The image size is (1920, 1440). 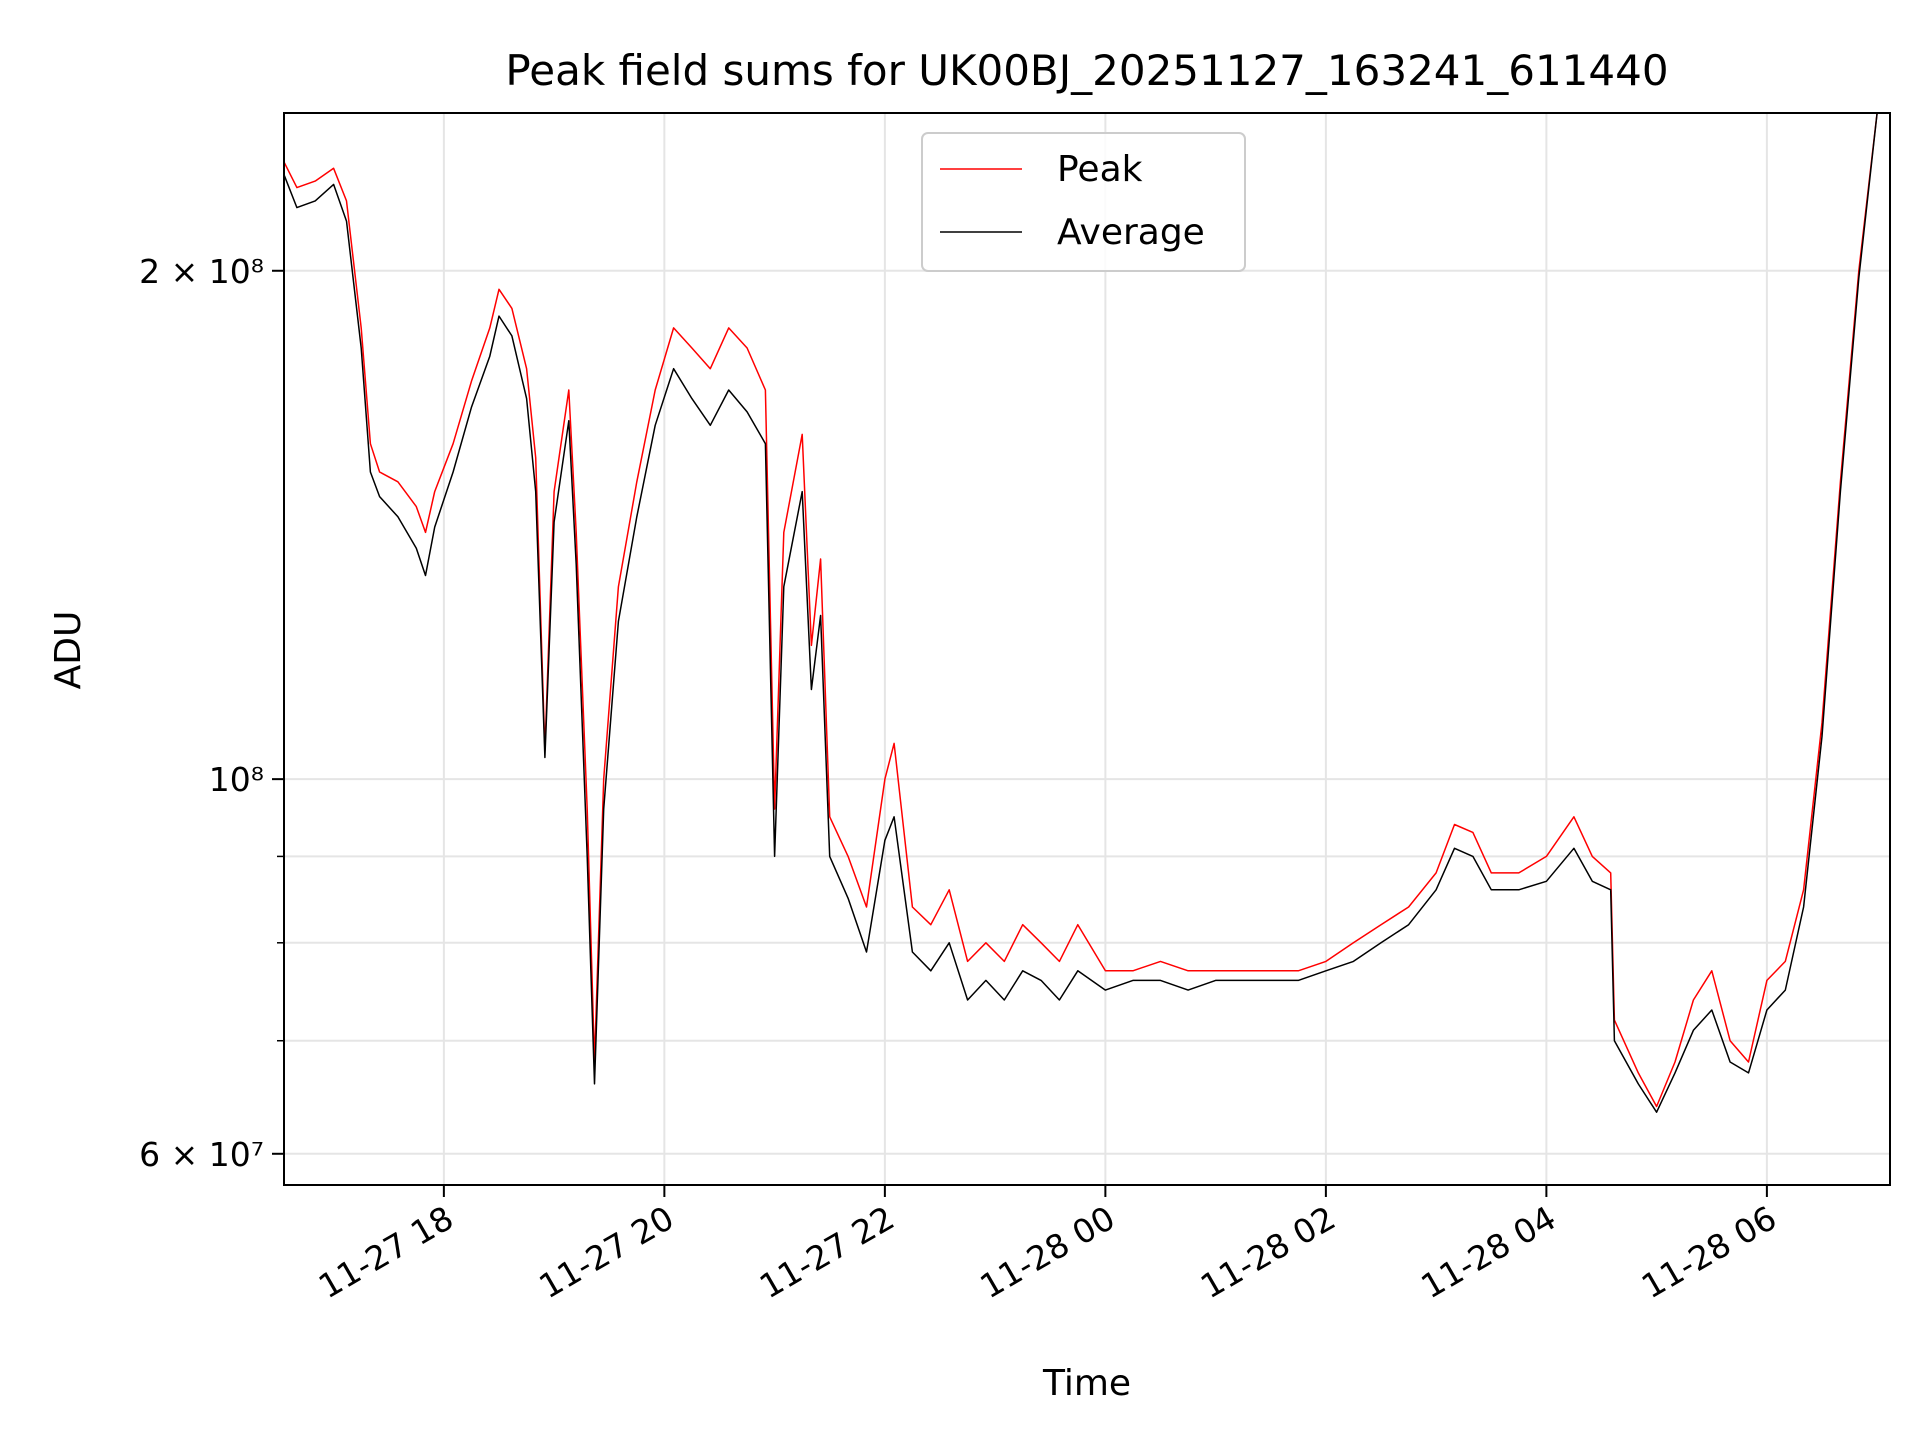 I want to click on legend: Peak Average, so click(x=1083, y=202).